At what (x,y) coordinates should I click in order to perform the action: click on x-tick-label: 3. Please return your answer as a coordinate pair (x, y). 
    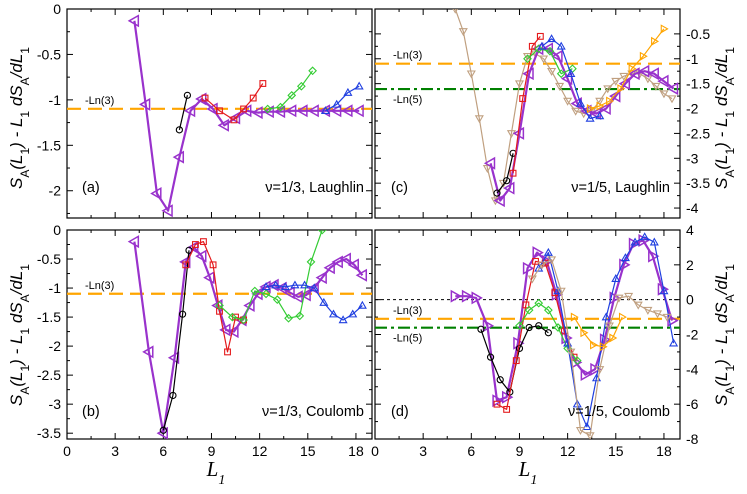
    Looking at the image, I should click on (115, 451).